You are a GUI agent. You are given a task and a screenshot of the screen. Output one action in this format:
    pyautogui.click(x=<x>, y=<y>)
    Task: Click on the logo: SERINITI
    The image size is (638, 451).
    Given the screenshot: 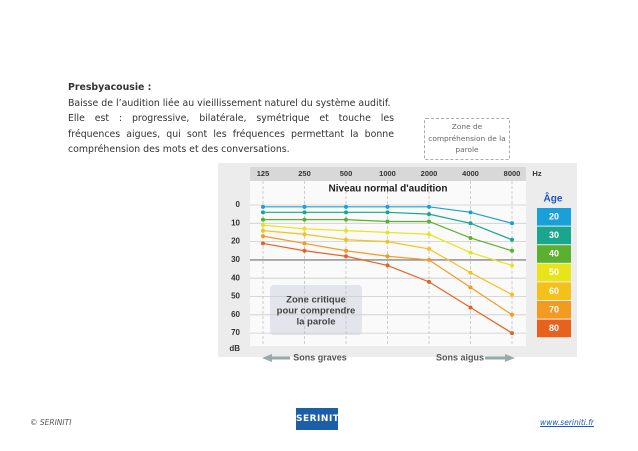 What is the action you would take?
    pyautogui.click(x=319, y=419)
    